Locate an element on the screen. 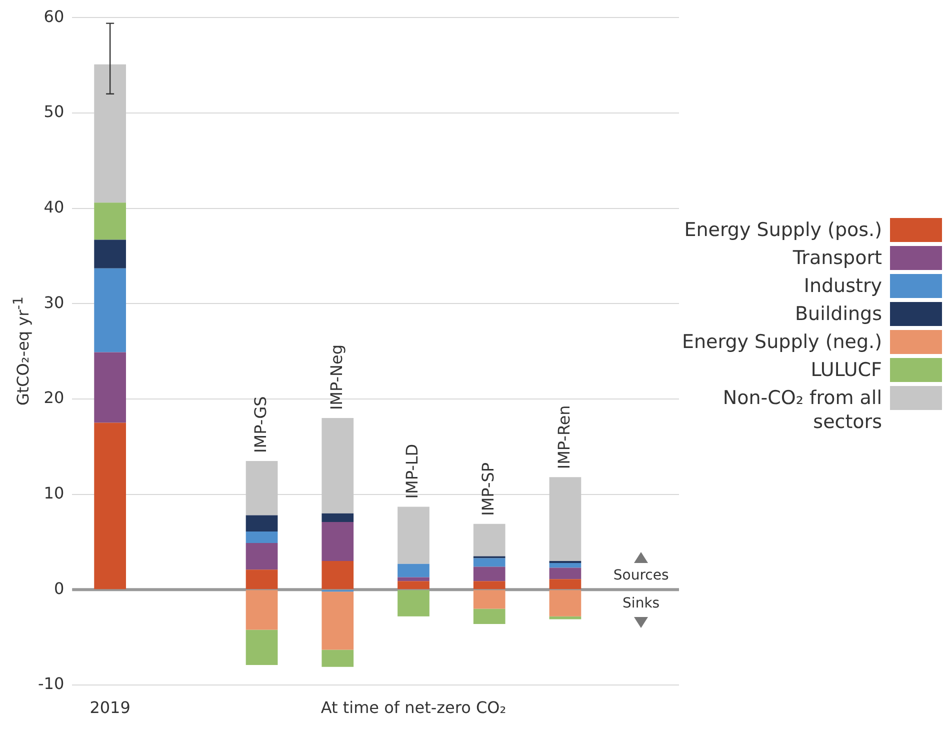 This screenshot has width=944, height=737. y-tick-label: 50 is located at coordinates (54, 112).